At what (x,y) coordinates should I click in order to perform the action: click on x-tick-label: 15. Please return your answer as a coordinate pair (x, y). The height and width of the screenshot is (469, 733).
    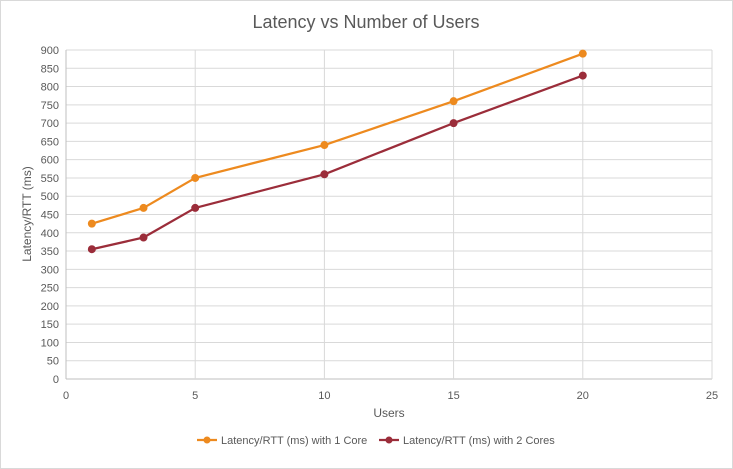
    Looking at the image, I should click on (453, 396).